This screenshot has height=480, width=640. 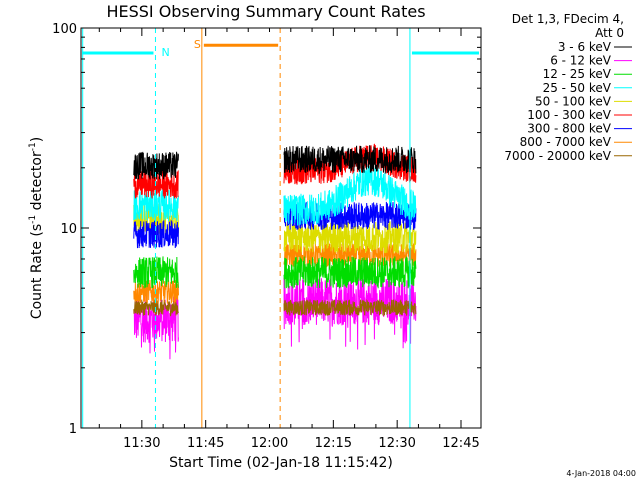 I want to click on legend-label-8: 7000 - 20000 keV, so click(x=557, y=156).